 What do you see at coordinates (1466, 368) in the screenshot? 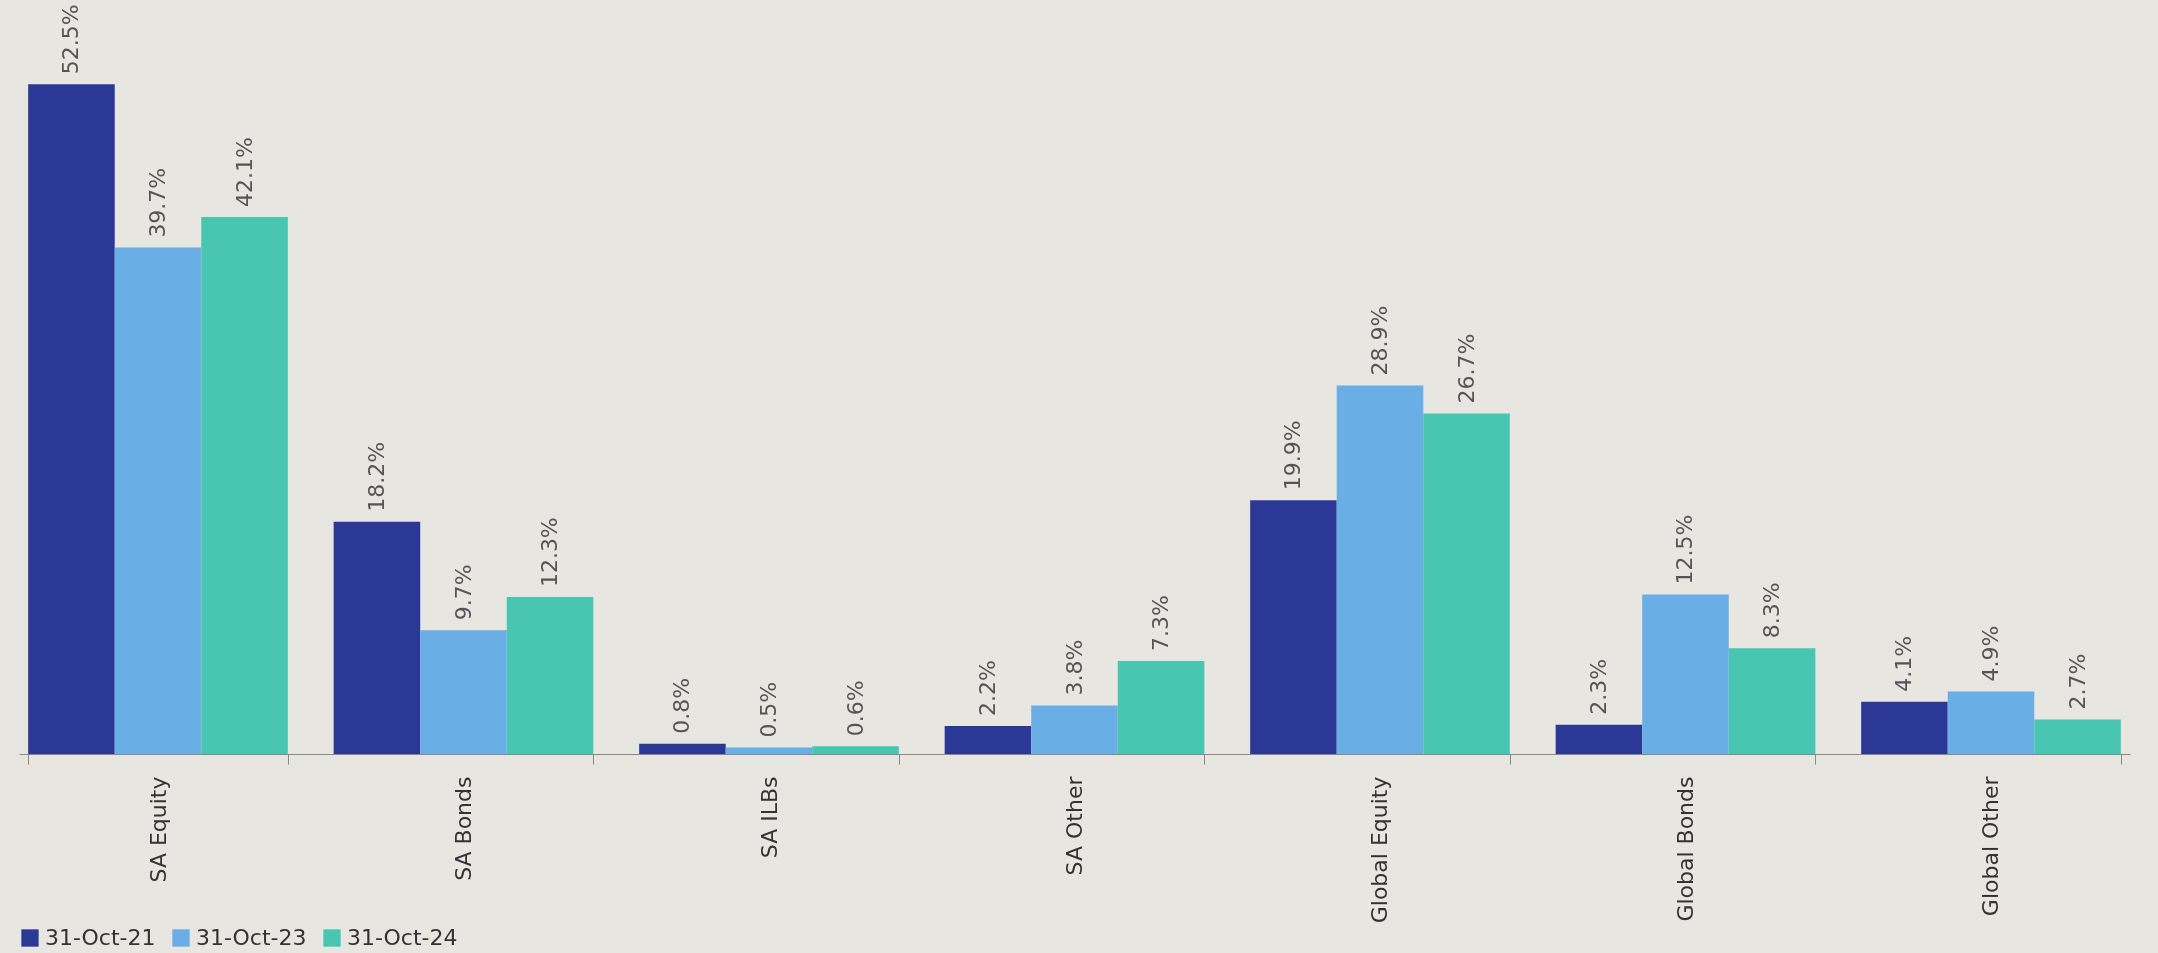
I see `data-label: 26.7%` at bounding box center [1466, 368].